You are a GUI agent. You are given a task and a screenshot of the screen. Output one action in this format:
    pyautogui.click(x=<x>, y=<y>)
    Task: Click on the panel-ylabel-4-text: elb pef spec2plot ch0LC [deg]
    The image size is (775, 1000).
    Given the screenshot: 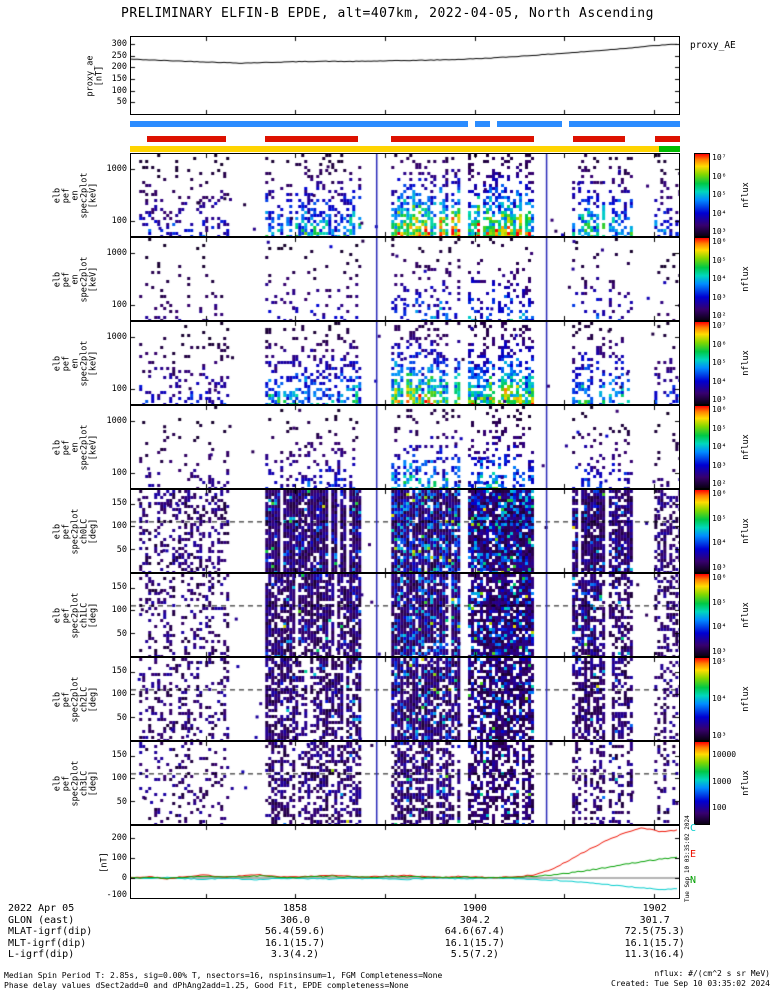 What is the action you would take?
    pyautogui.click(x=75, y=531)
    